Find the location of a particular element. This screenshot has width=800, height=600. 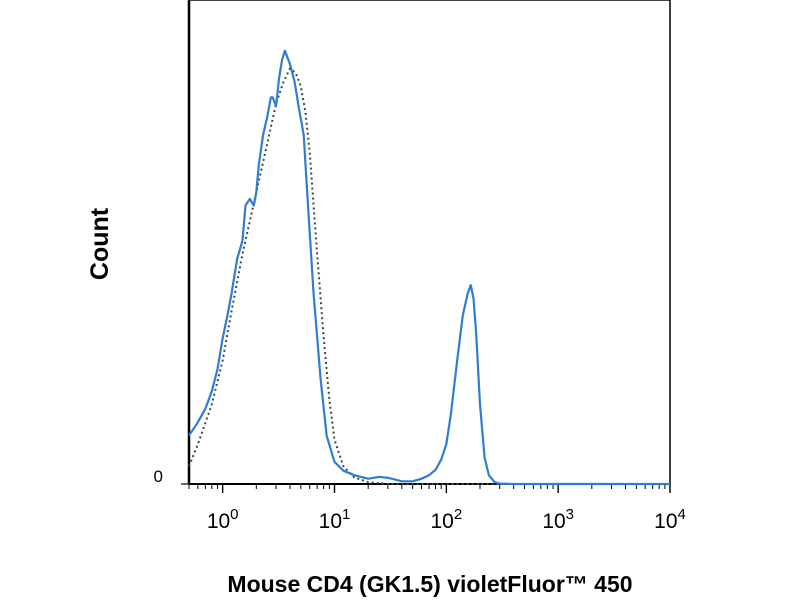

x-tick-label: 10⁰ is located at coordinates (223, 519).